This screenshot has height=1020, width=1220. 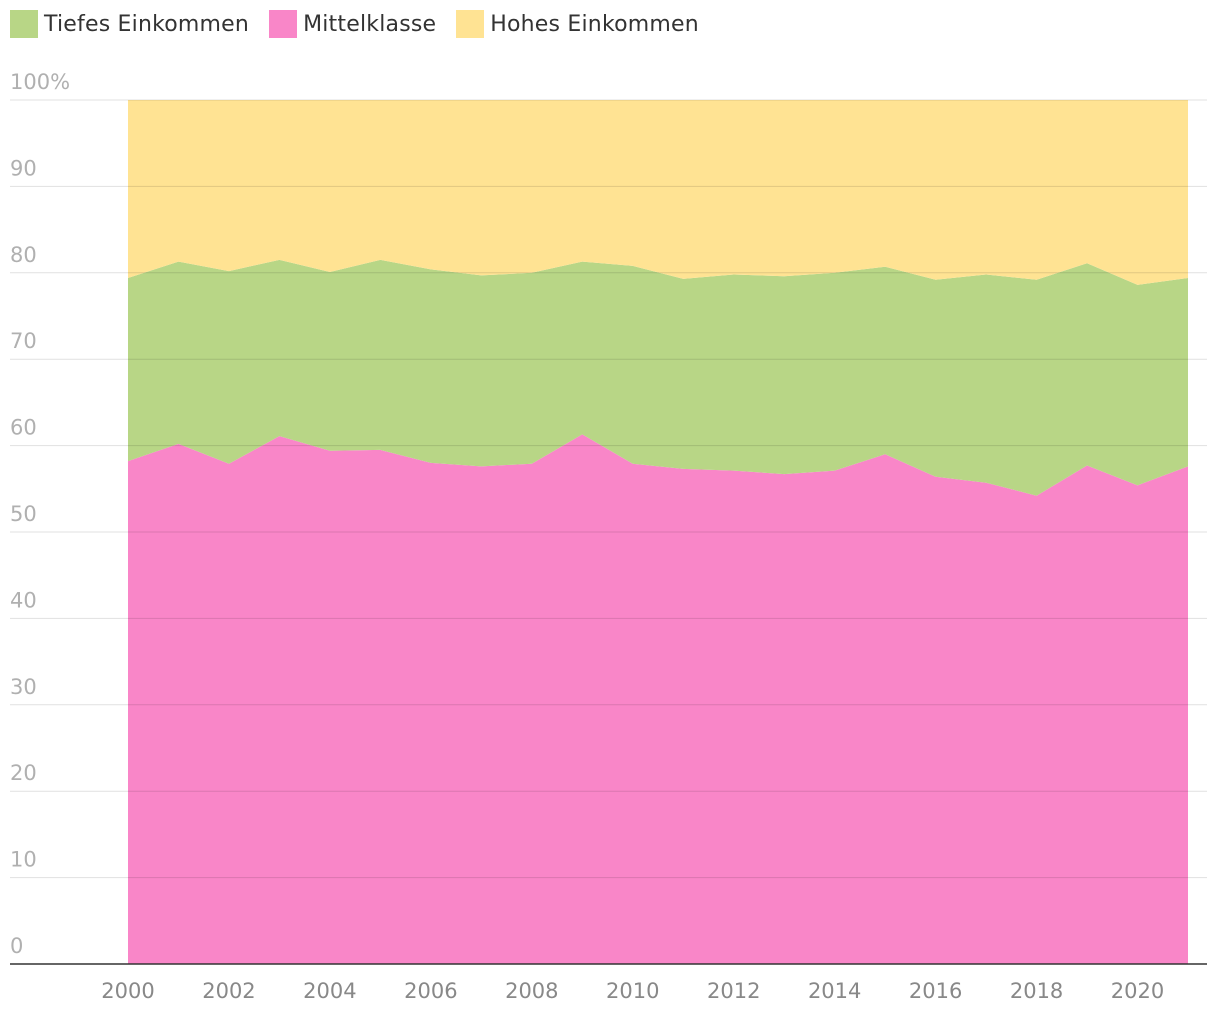 What do you see at coordinates (1036, 991) in the screenshot?
I see `x-tick-label: 2018` at bounding box center [1036, 991].